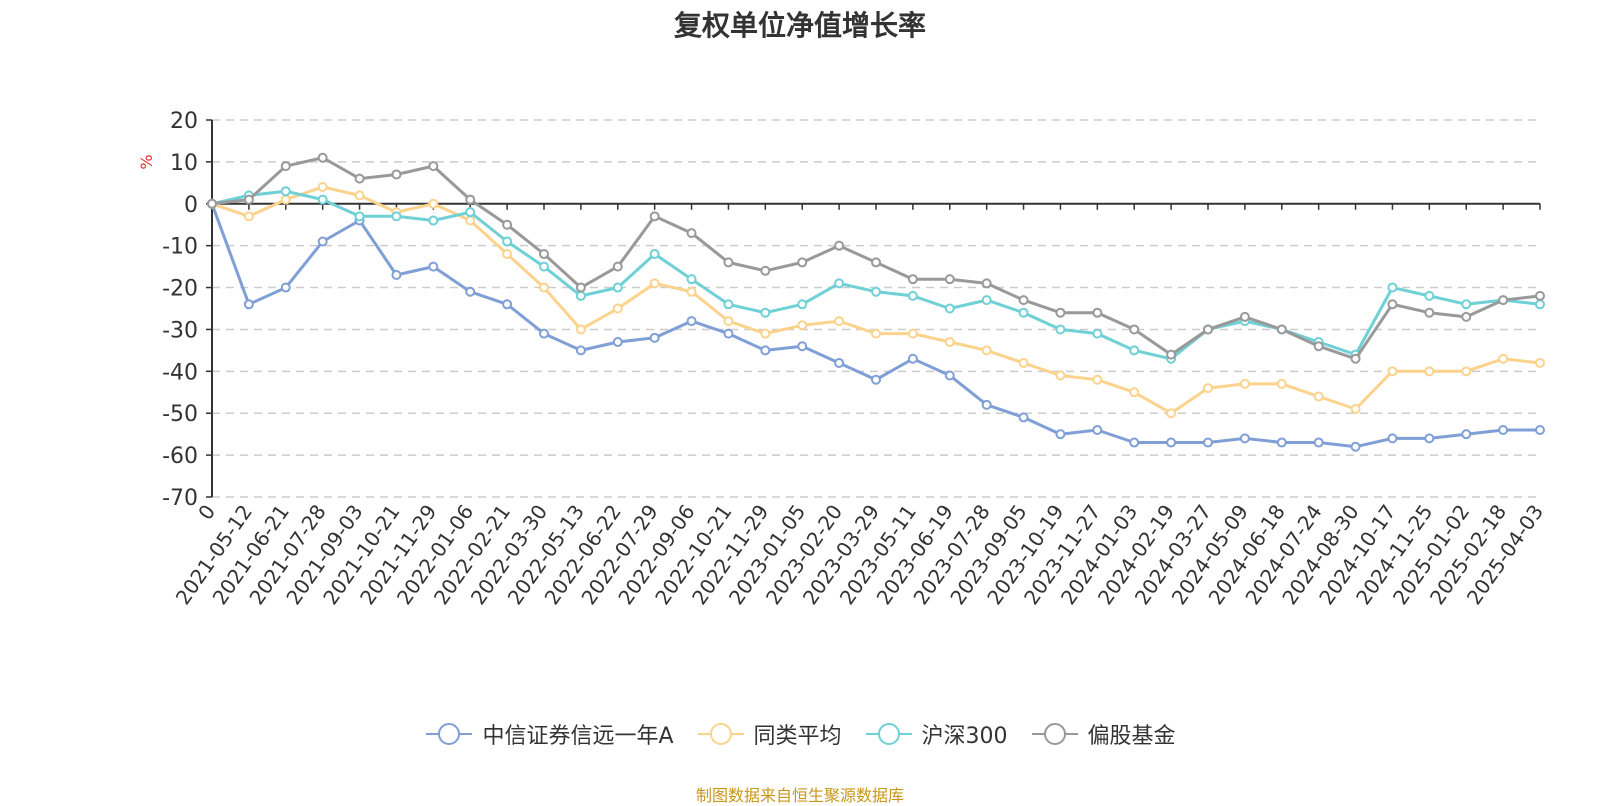 The width and height of the screenshot is (1600, 806). Describe the element at coordinates (184, 163) in the screenshot. I see `y-tick-label: 10` at that location.